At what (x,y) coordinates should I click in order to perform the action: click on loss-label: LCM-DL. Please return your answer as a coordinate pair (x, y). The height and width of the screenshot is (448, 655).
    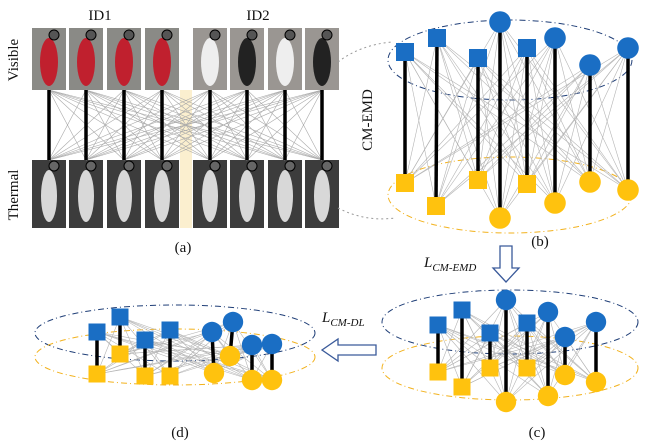
    Looking at the image, I should click on (343, 319).